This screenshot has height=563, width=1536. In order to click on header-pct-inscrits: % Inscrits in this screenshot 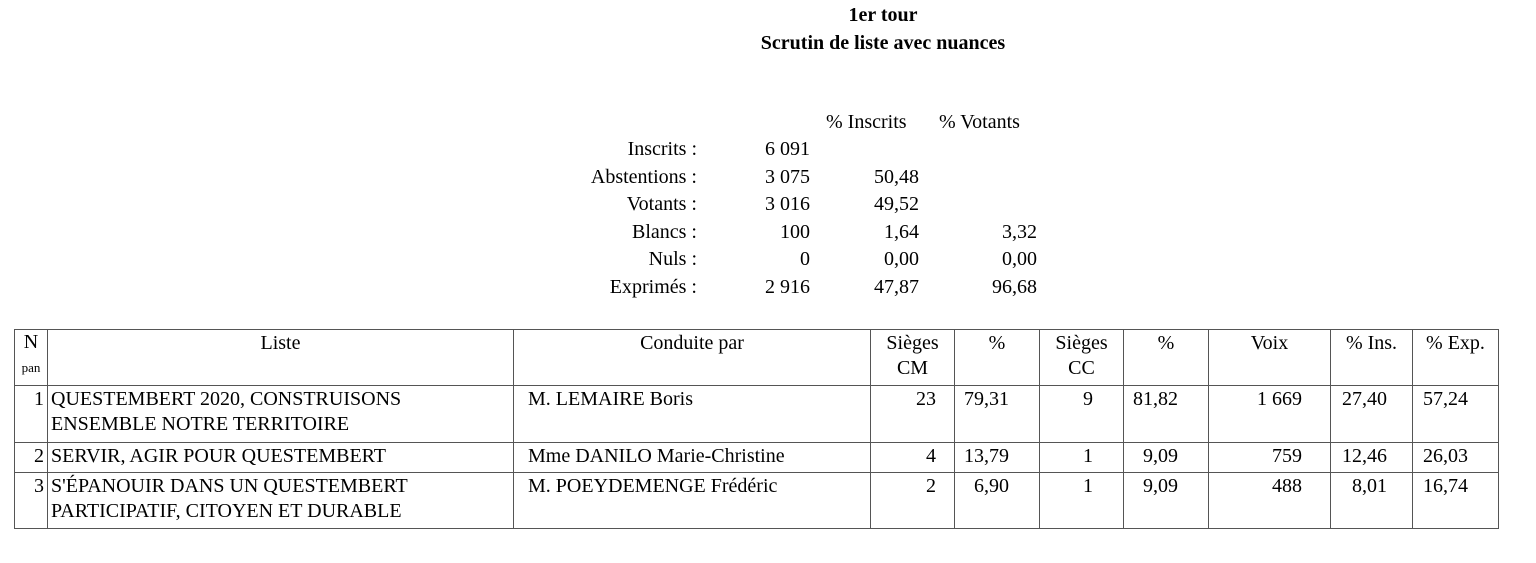, I will do `click(866, 122)`.